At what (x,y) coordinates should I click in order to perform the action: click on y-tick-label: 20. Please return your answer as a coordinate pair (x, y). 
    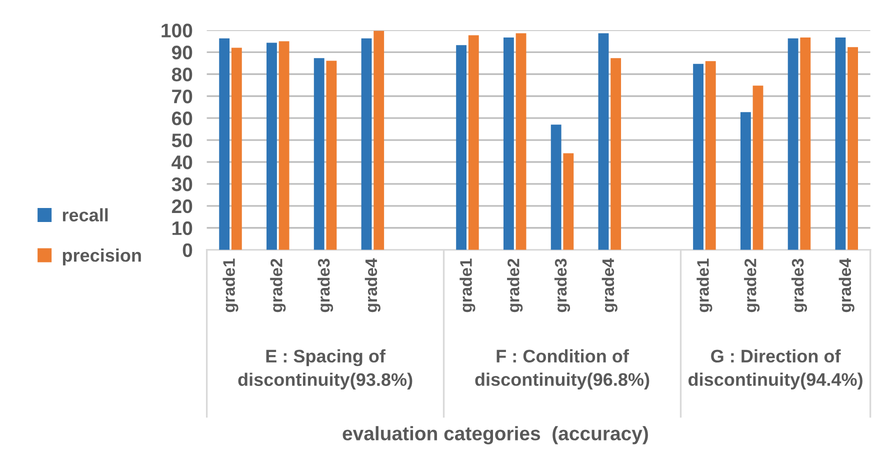
    Looking at the image, I should click on (182, 206).